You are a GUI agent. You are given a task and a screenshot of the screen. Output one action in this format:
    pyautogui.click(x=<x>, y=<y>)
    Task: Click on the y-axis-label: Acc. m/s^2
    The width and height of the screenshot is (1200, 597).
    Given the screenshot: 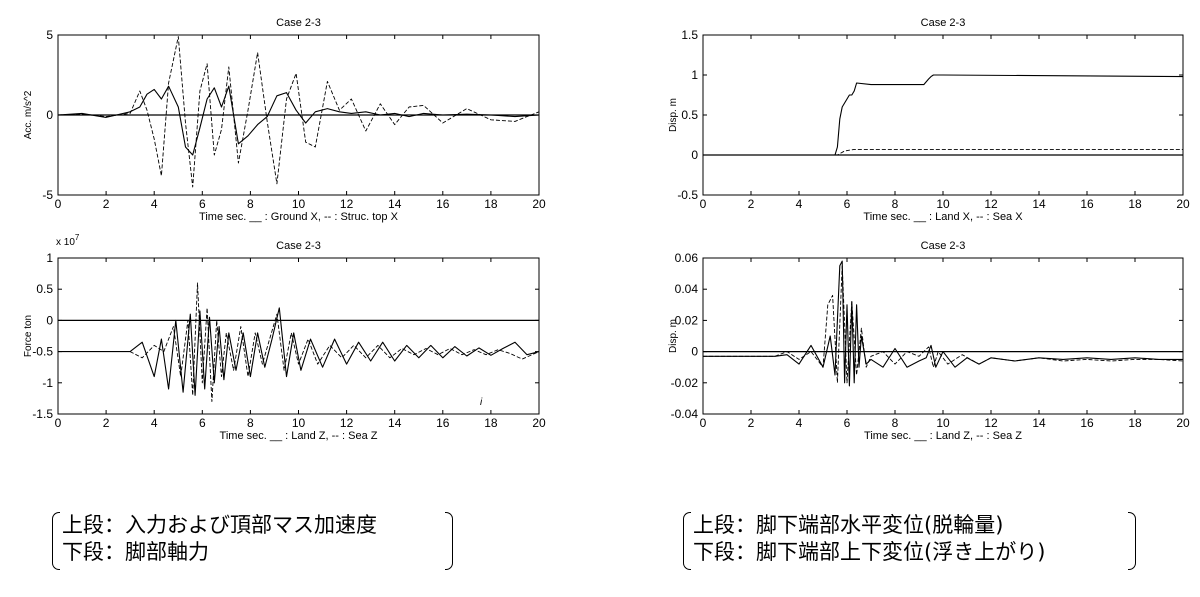 What is the action you would take?
    pyautogui.click(x=28, y=114)
    